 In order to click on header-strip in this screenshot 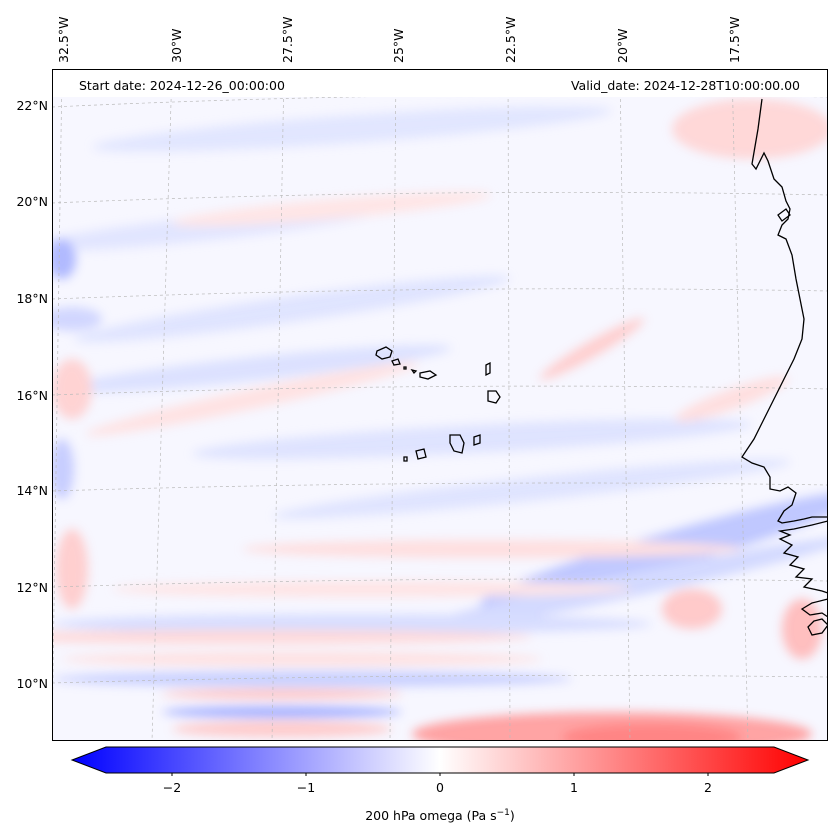, I will do `click(440, 83)`.